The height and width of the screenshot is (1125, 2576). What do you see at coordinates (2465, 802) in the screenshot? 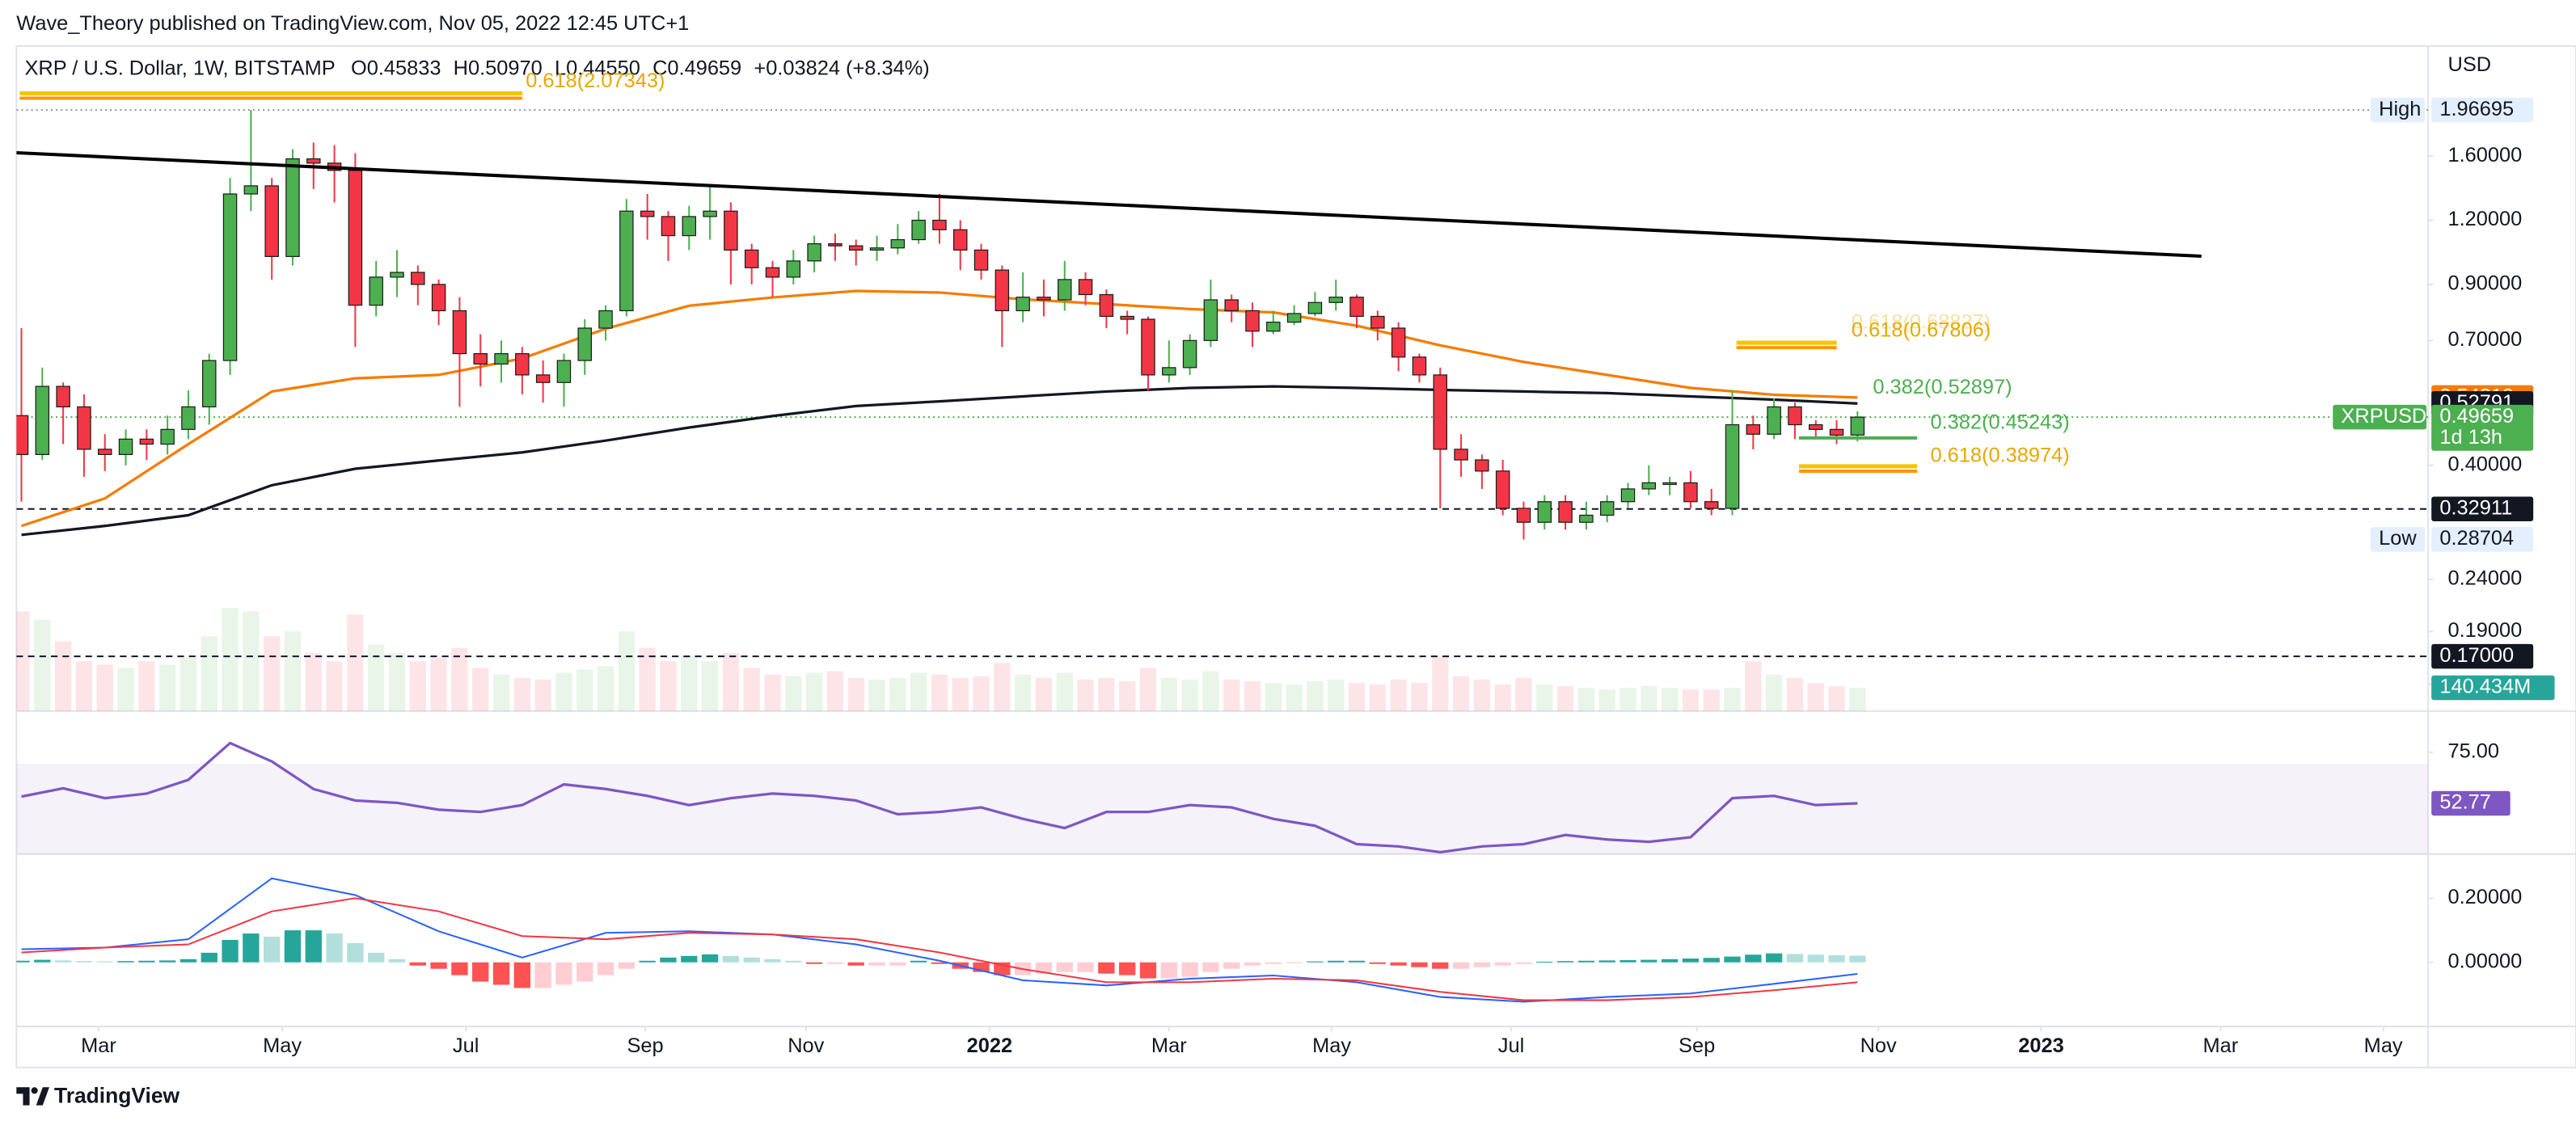
I see `rsi-tag: 52.77` at bounding box center [2465, 802].